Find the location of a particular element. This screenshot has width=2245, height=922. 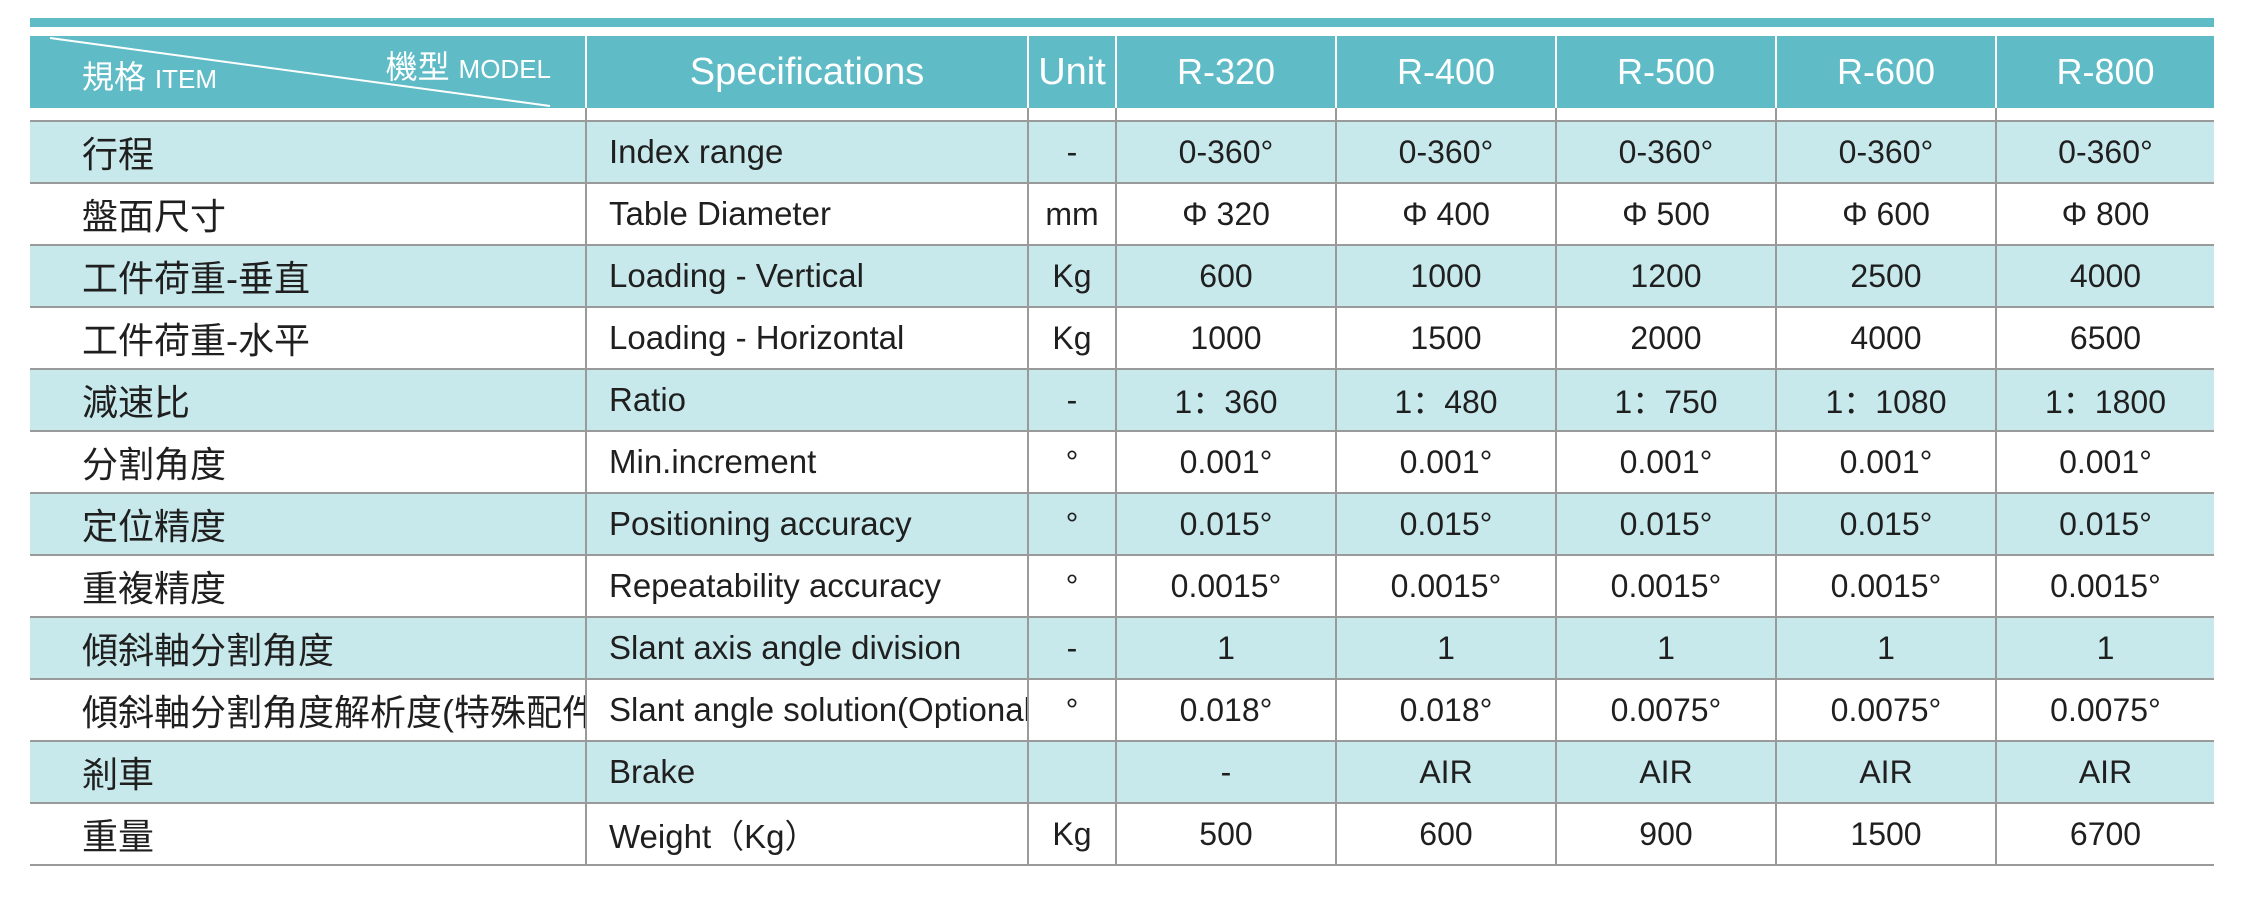

value-cell: 4000 is located at coordinates (2104, 276).